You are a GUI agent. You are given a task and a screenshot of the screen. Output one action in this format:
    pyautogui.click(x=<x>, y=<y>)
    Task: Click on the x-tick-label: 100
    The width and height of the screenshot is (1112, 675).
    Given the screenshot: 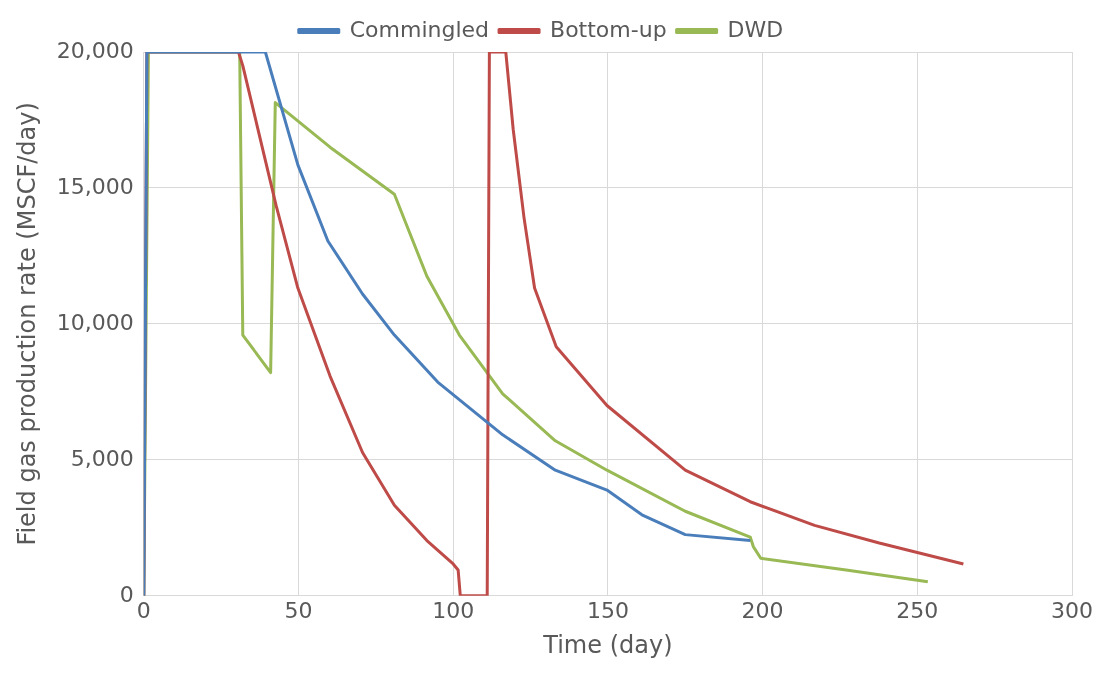 What is the action you would take?
    pyautogui.click(x=453, y=610)
    